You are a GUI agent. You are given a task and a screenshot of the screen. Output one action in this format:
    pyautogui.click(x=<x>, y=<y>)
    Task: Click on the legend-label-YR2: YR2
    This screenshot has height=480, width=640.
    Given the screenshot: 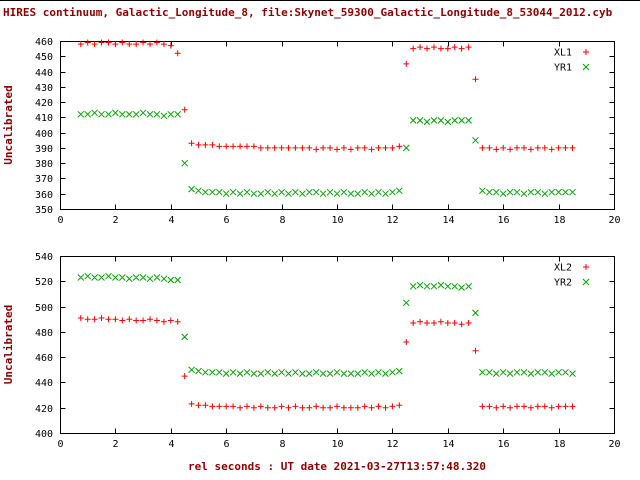 What is the action you would take?
    pyautogui.click(x=563, y=283)
    